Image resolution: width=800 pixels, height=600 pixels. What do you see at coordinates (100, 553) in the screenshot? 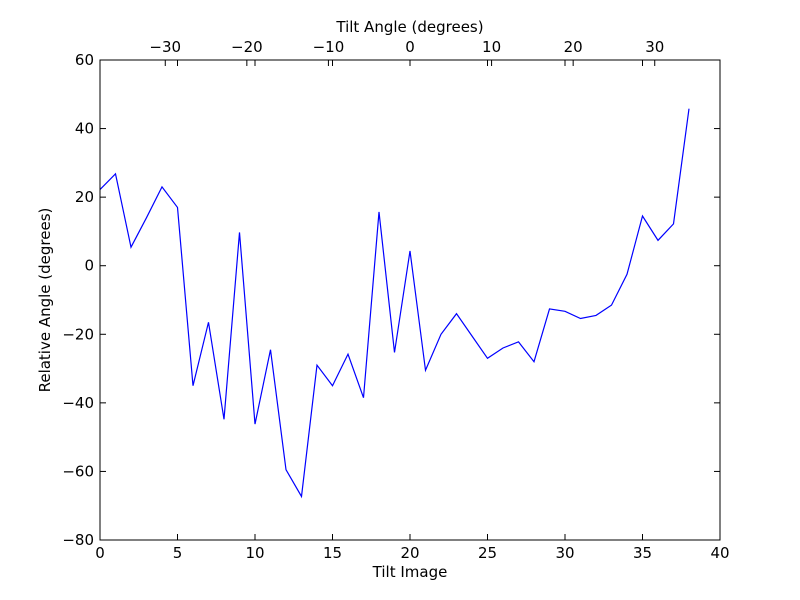
I see `x-tick-label: 0` at bounding box center [100, 553].